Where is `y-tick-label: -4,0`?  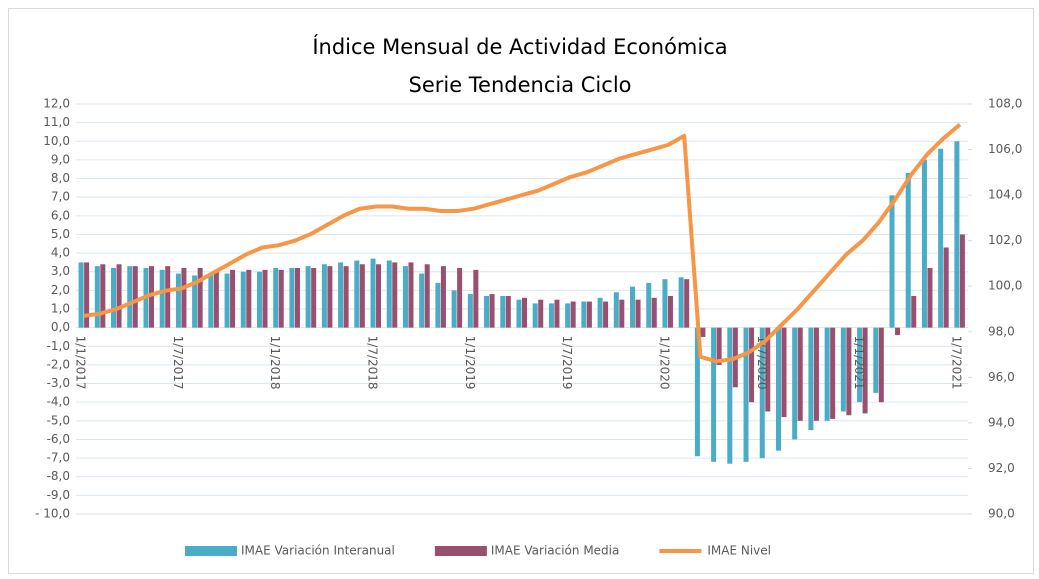
y-tick-label: -4,0 is located at coordinates (58, 402).